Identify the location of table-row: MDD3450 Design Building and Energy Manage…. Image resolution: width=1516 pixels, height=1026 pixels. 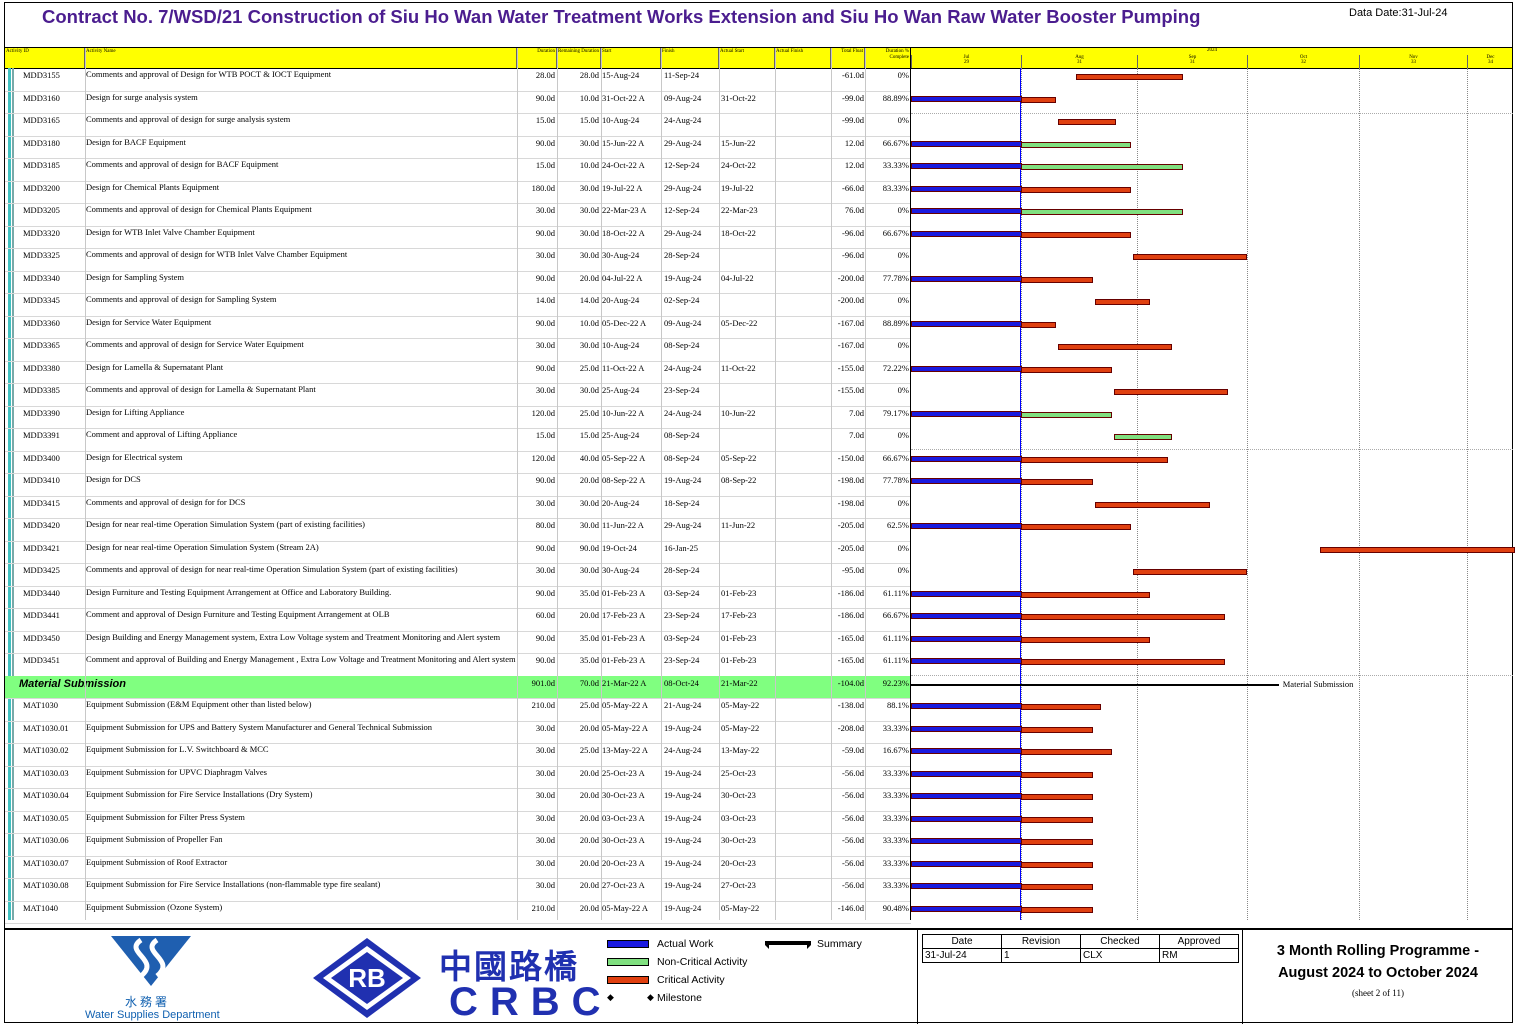
(458, 642).